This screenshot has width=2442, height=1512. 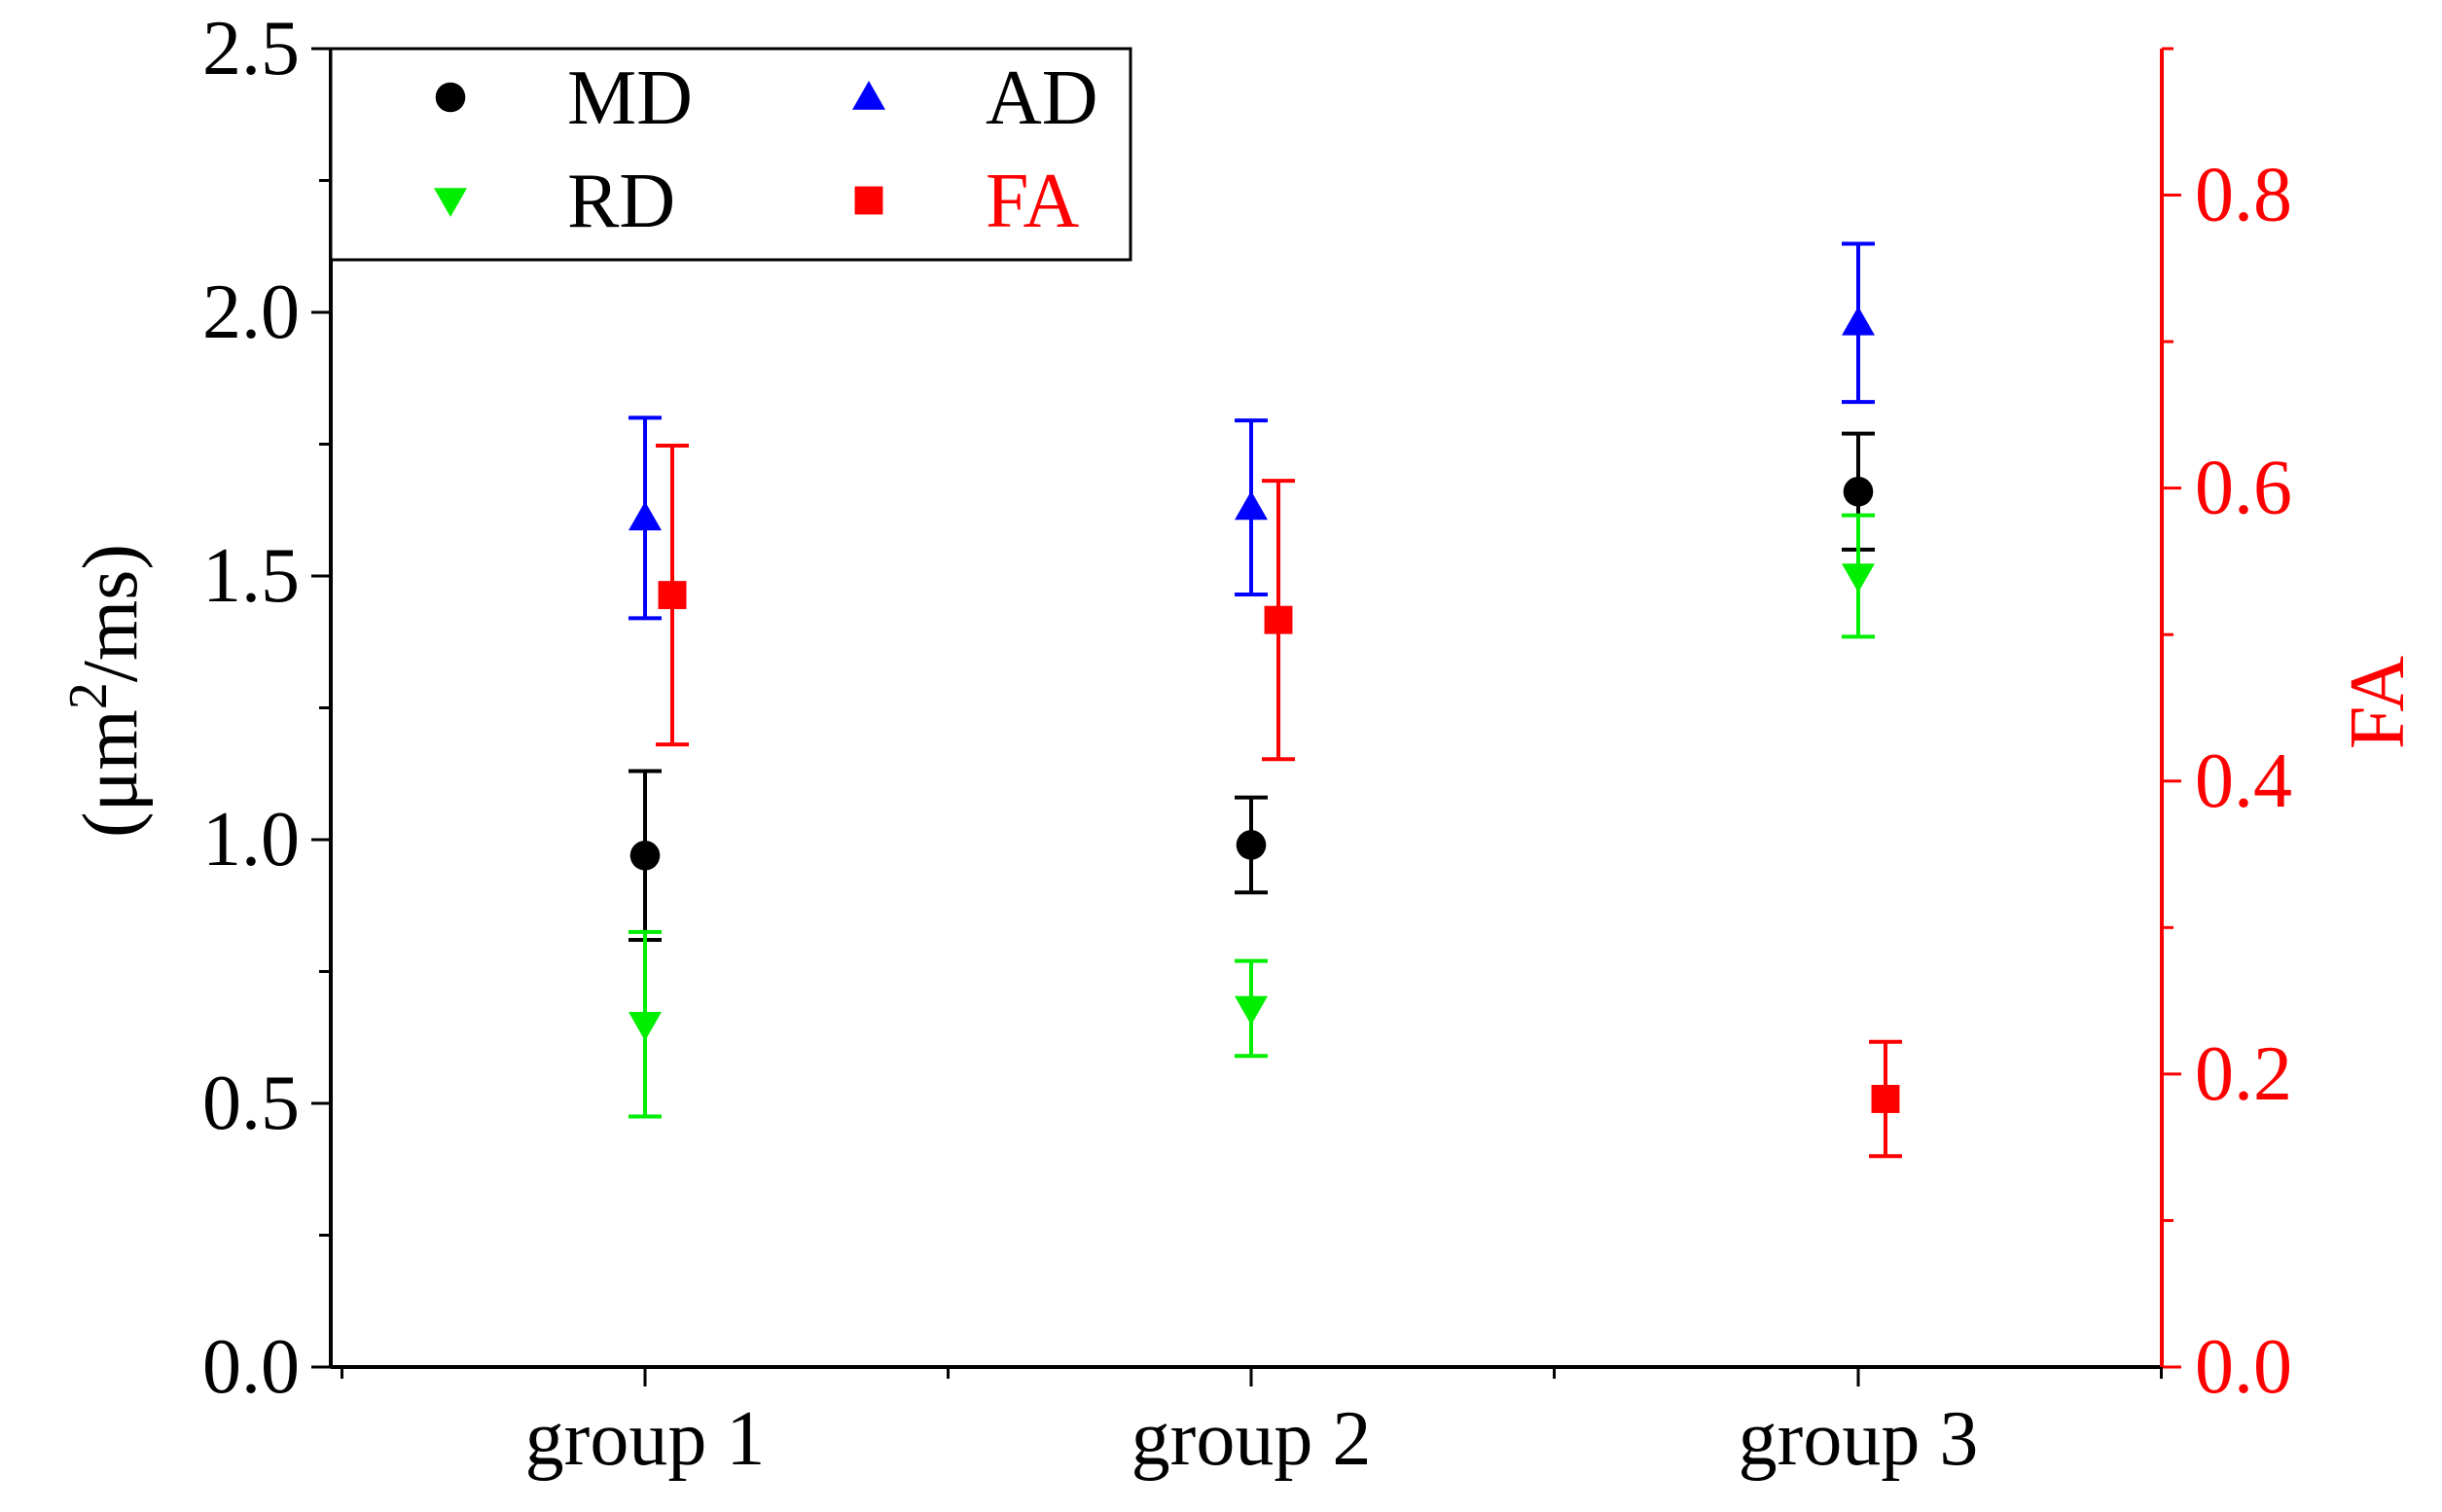 What do you see at coordinates (2243, 1367) in the screenshot?
I see `right-tick-label: 0.0` at bounding box center [2243, 1367].